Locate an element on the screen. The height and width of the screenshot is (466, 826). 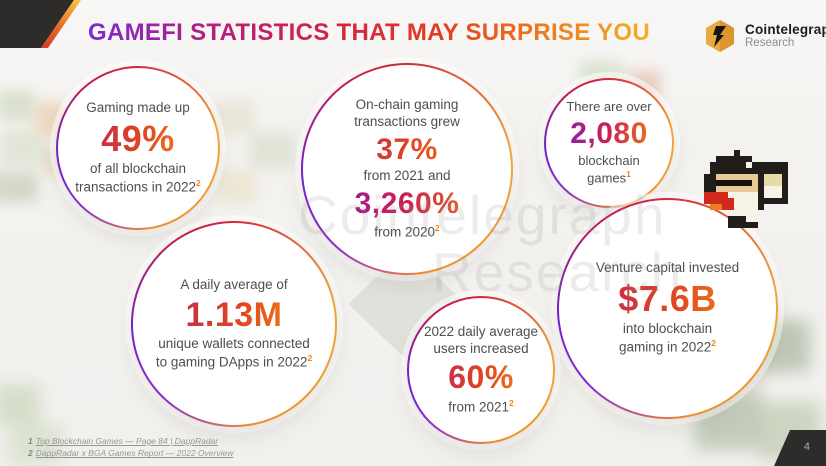
footnote-number: 1 is located at coordinates (30, 441).